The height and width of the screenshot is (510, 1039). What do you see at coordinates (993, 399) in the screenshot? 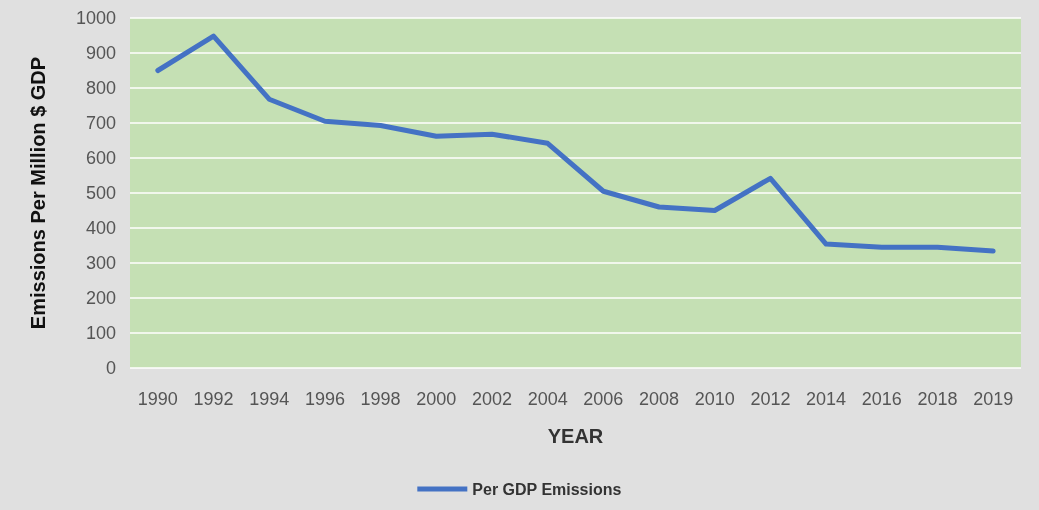
I see `x-tick-label: 2019` at bounding box center [993, 399].